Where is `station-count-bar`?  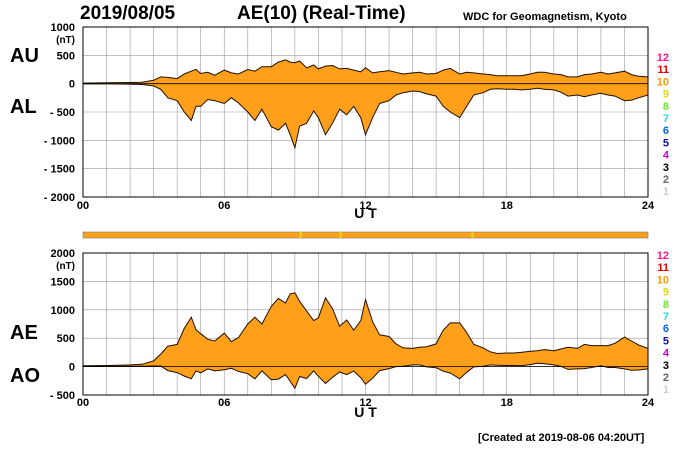
station-count-bar is located at coordinates (365, 235).